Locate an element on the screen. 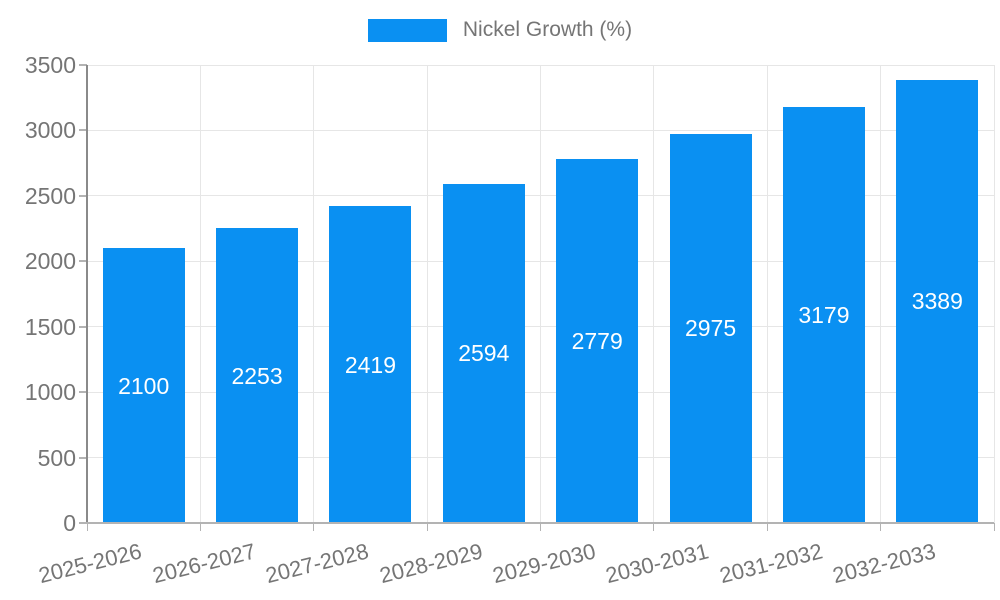 Image resolution: width=1000 pixels, height=600 pixels. x-axis-label-text: 2025-2026 is located at coordinates (90, 563).